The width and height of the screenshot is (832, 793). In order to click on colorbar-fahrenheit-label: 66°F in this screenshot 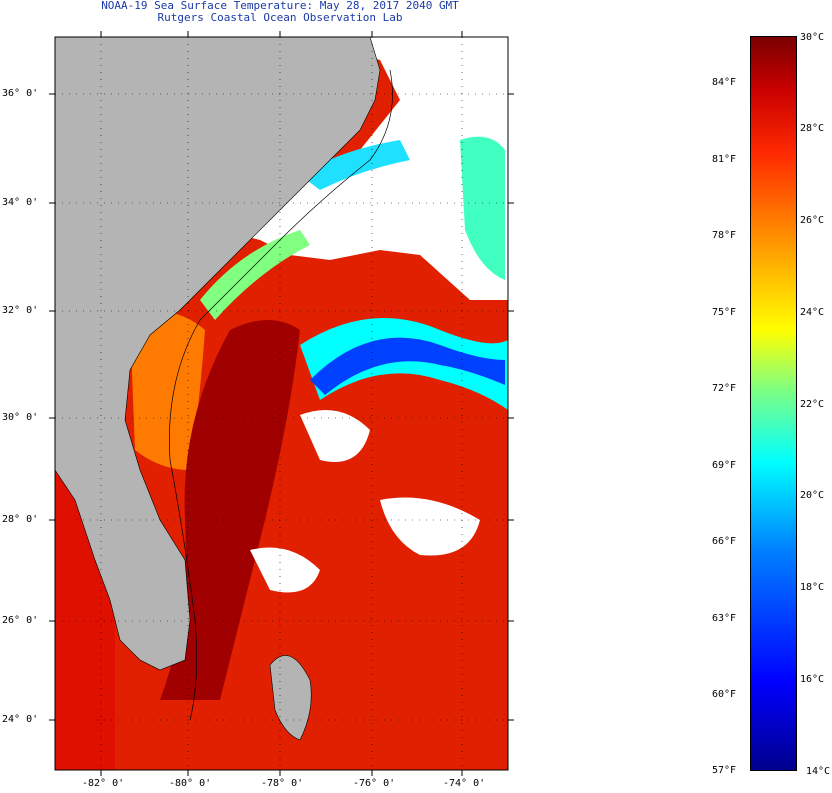, I will do `click(724, 541)`.